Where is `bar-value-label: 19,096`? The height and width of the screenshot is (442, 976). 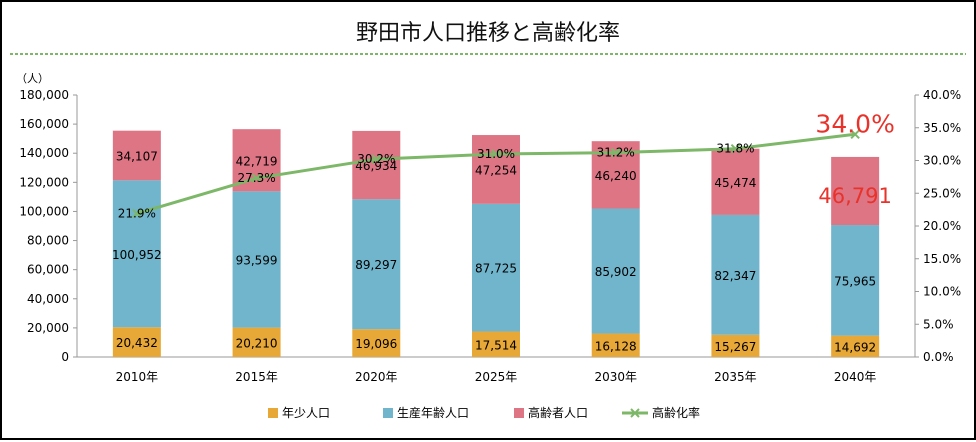
bar-value-label: 19,096 is located at coordinates (376, 344).